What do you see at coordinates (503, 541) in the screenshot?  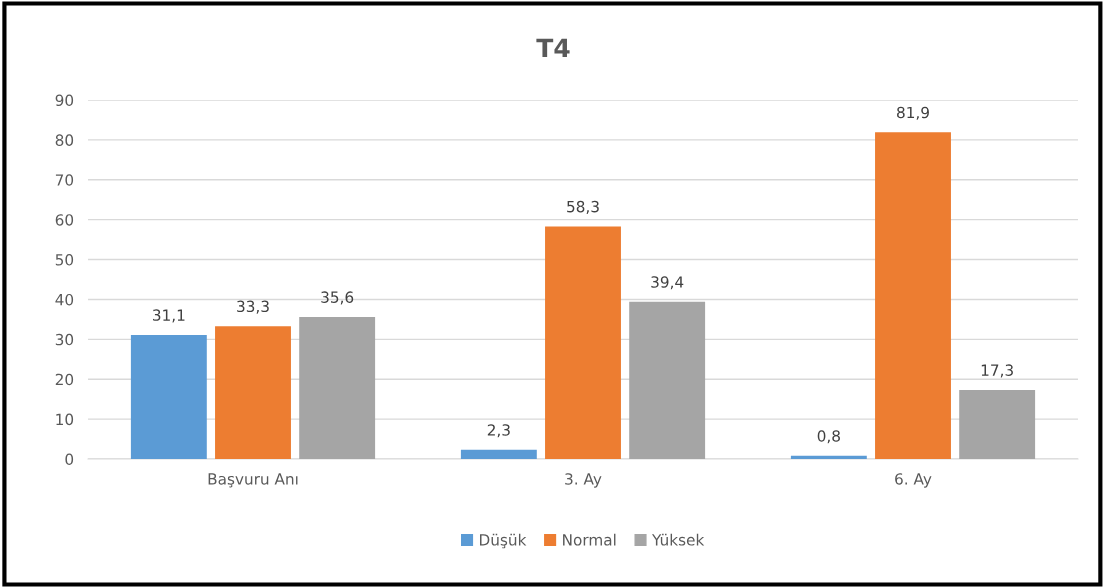 I see `legend-label: Düşük` at bounding box center [503, 541].